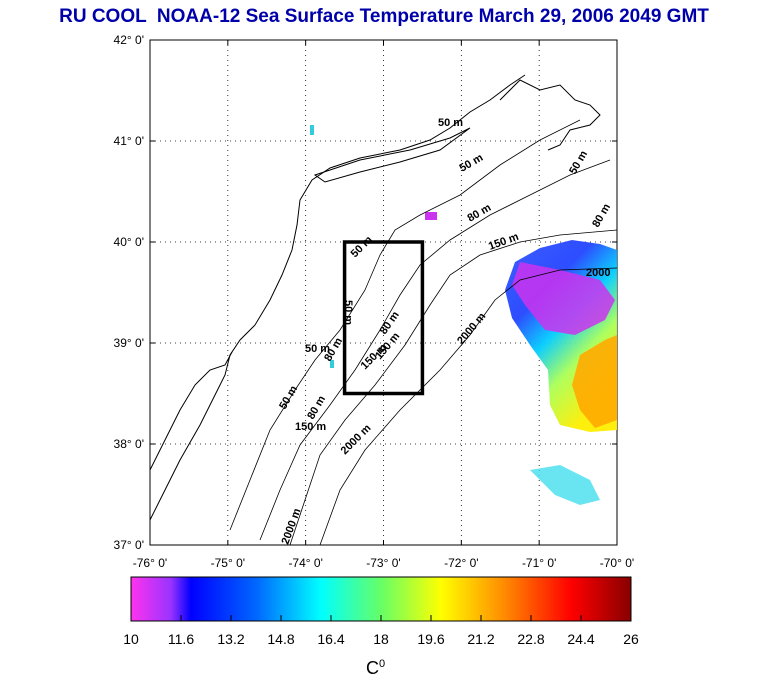  What do you see at coordinates (129, 343) in the screenshot?
I see `lat-label: 39° 0'` at bounding box center [129, 343].